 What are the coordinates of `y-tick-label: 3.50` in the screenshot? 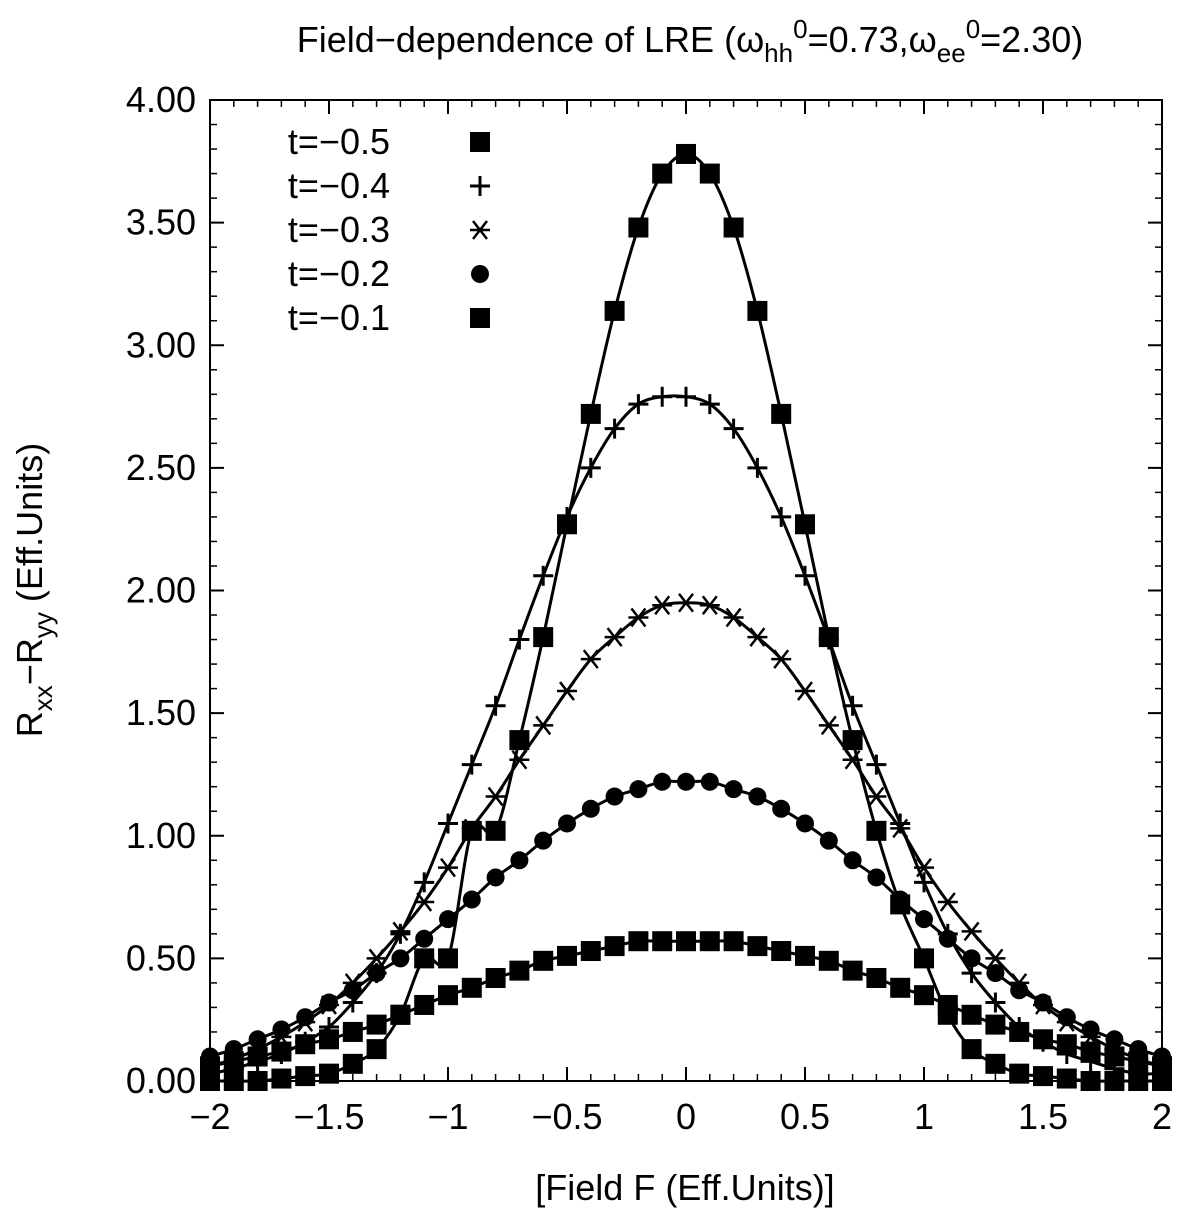 It's located at (161, 222).